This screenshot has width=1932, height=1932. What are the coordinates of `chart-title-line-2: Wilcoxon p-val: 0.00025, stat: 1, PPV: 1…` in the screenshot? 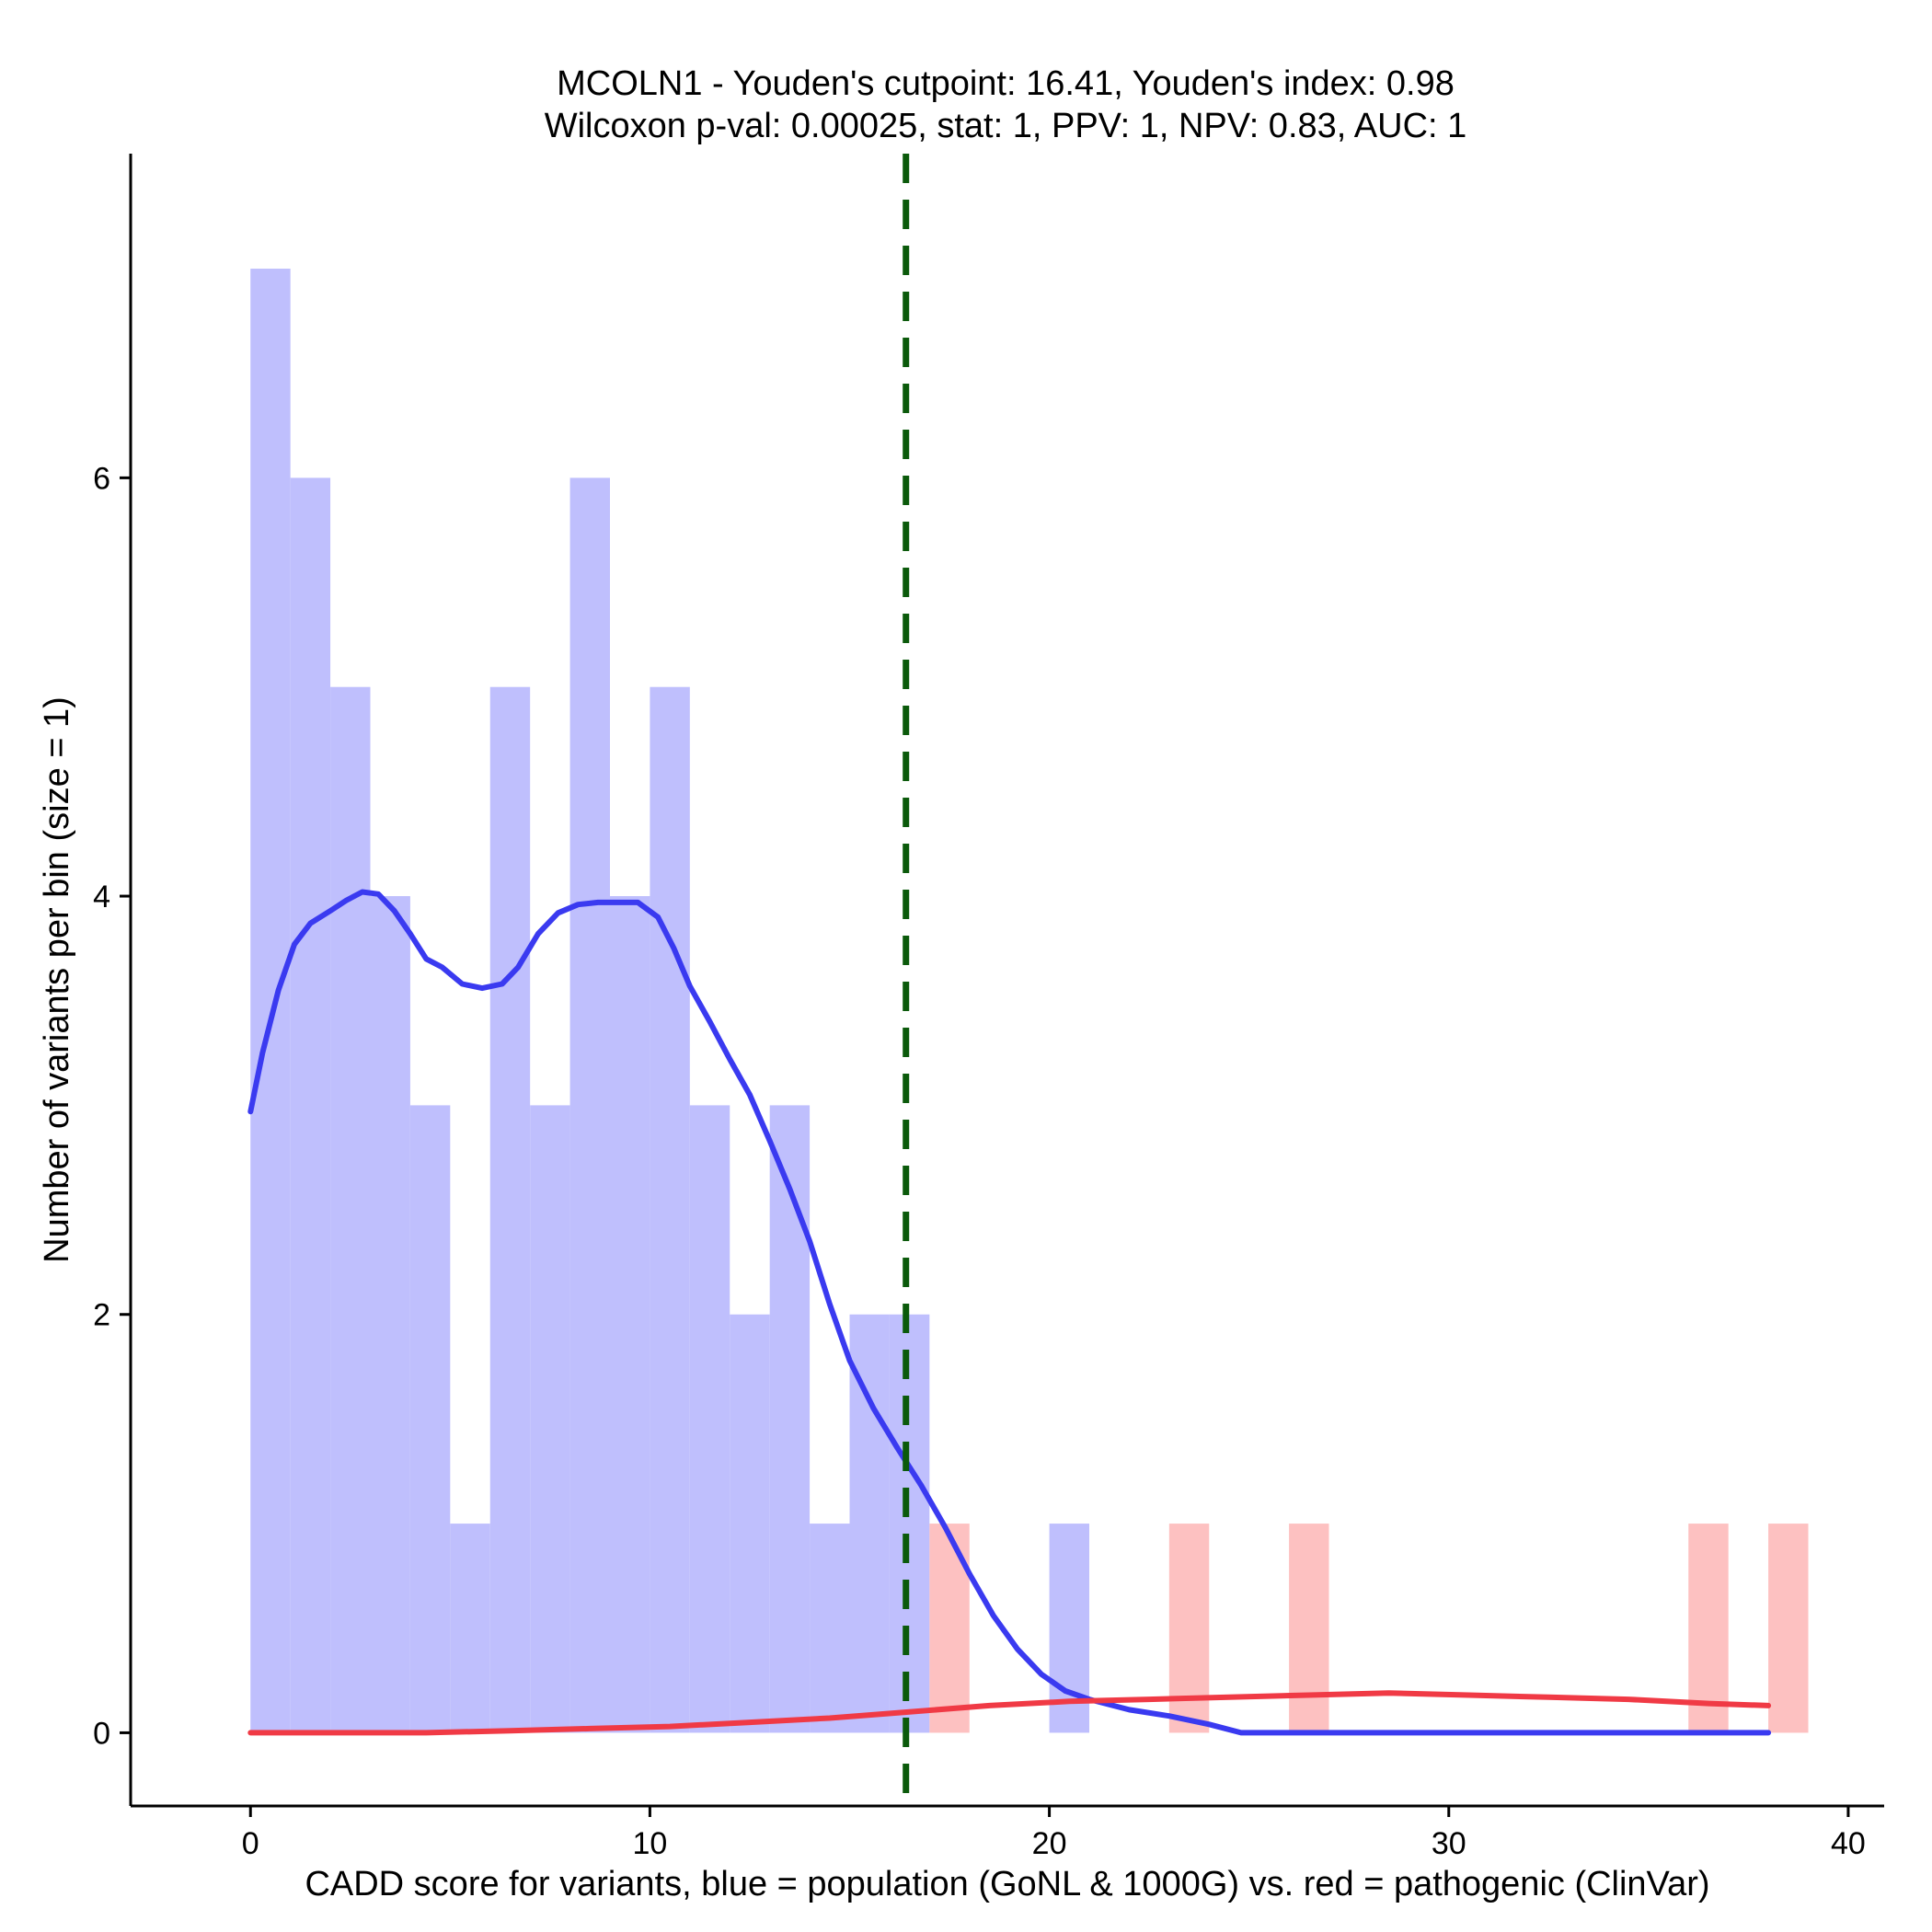 It's located at (1006, 126).